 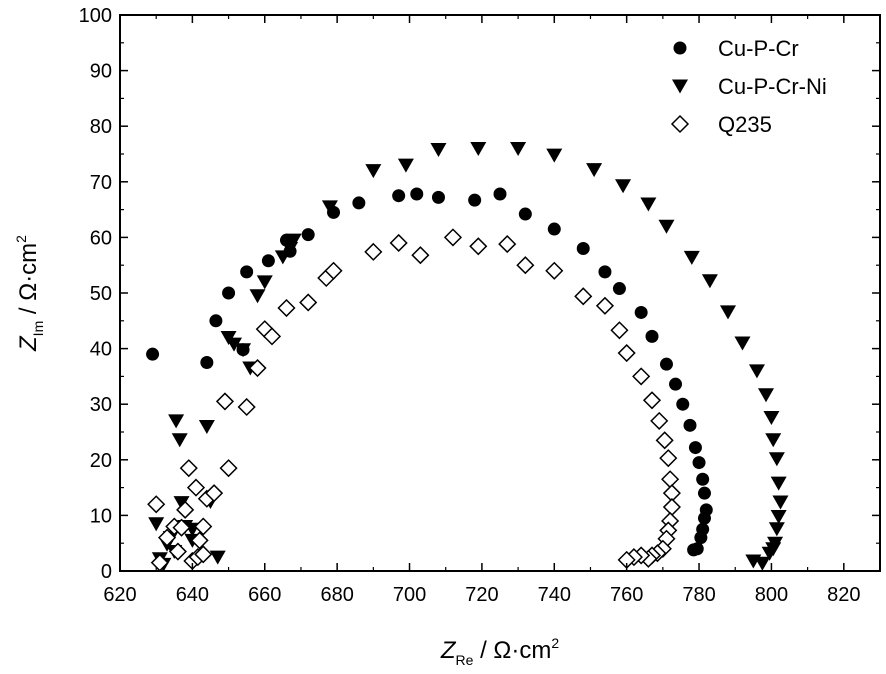 What do you see at coordinates (512, 650) in the screenshot?
I see `x-axis-label-unit: / Ω·cm` at bounding box center [512, 650].